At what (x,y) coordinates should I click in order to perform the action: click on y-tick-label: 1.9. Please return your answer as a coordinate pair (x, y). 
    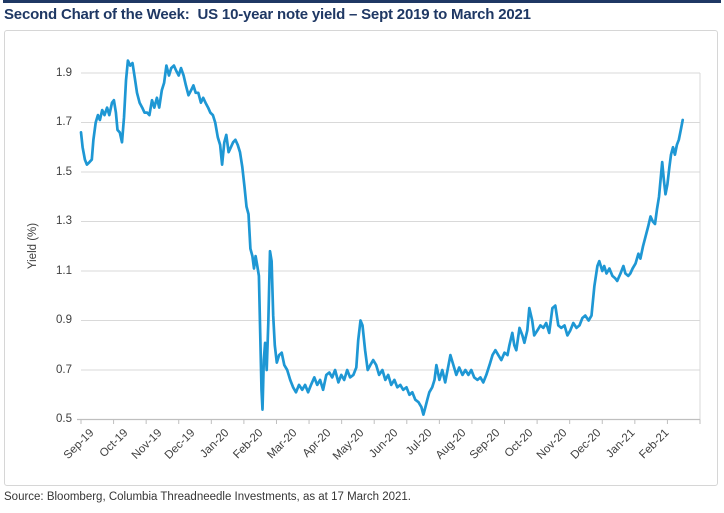
    Looking at the image, I should click on (64, 72).